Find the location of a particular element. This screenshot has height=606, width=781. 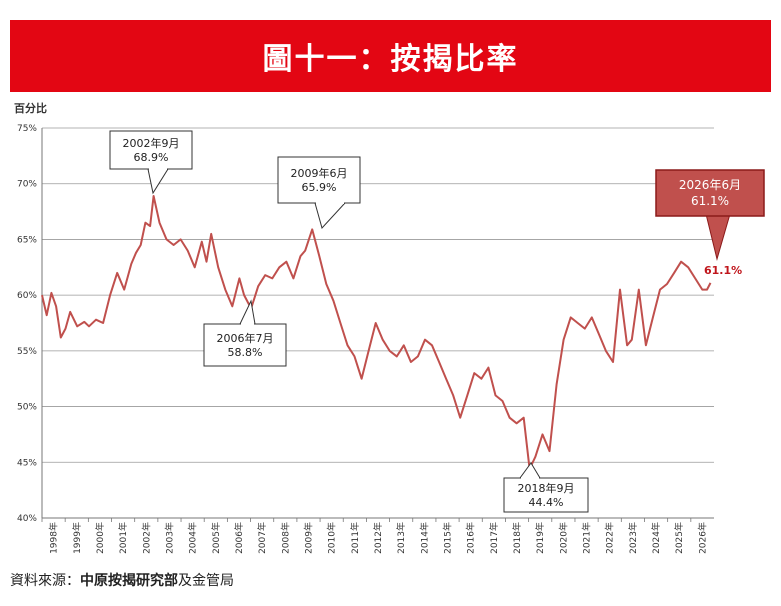

callout-date: 2009年6月 is located at coordinates (319, 173).